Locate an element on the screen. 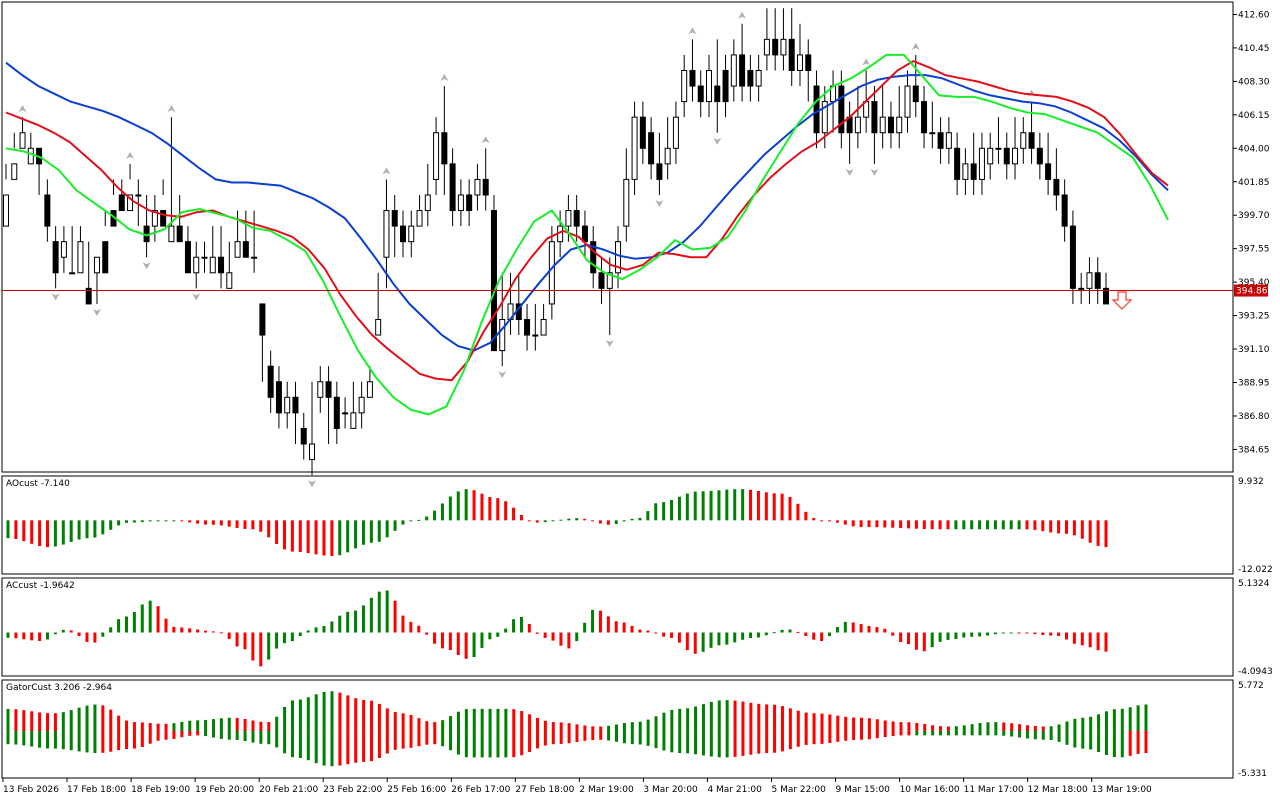 The height and width of the screenshot is (800, 1280). time-label: 18 Feb 19:00 is located at coordinates (160, 790).